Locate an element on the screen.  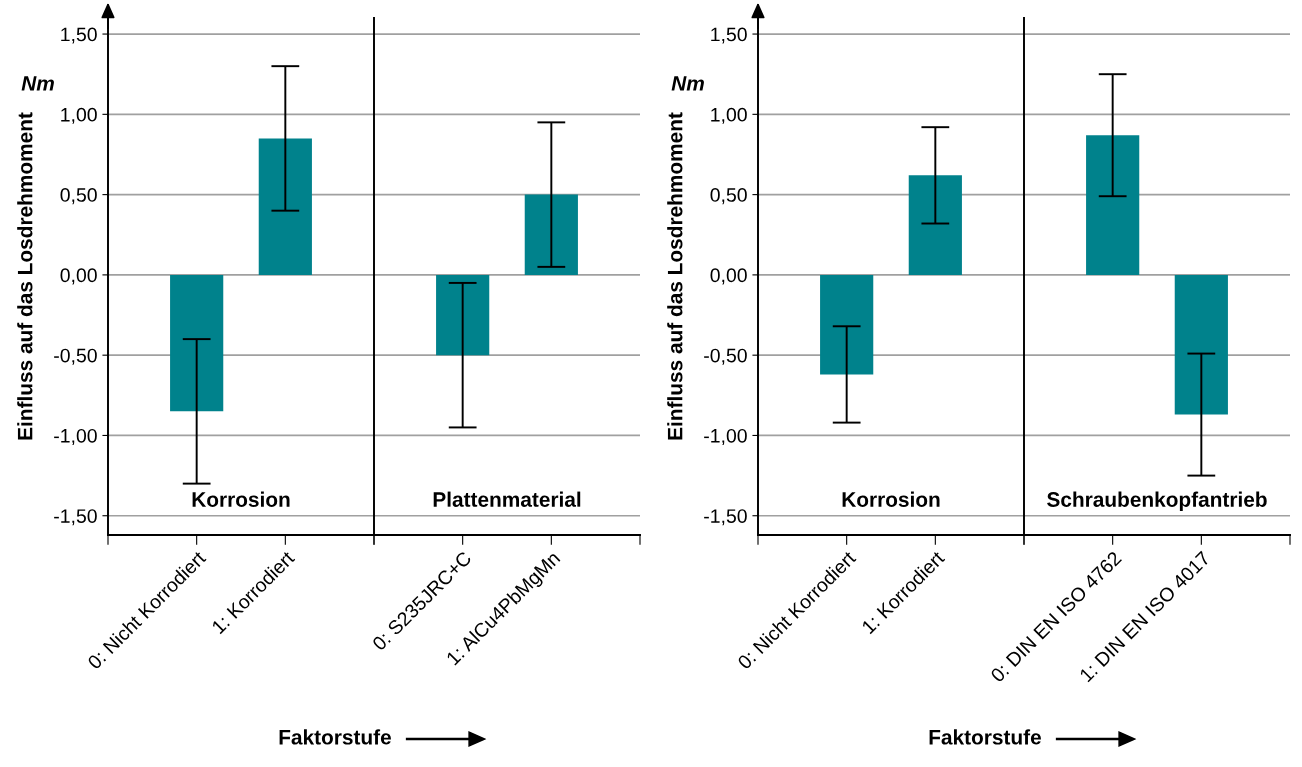
annotation: Plattenmaterial is located at coordinates (507, 499).